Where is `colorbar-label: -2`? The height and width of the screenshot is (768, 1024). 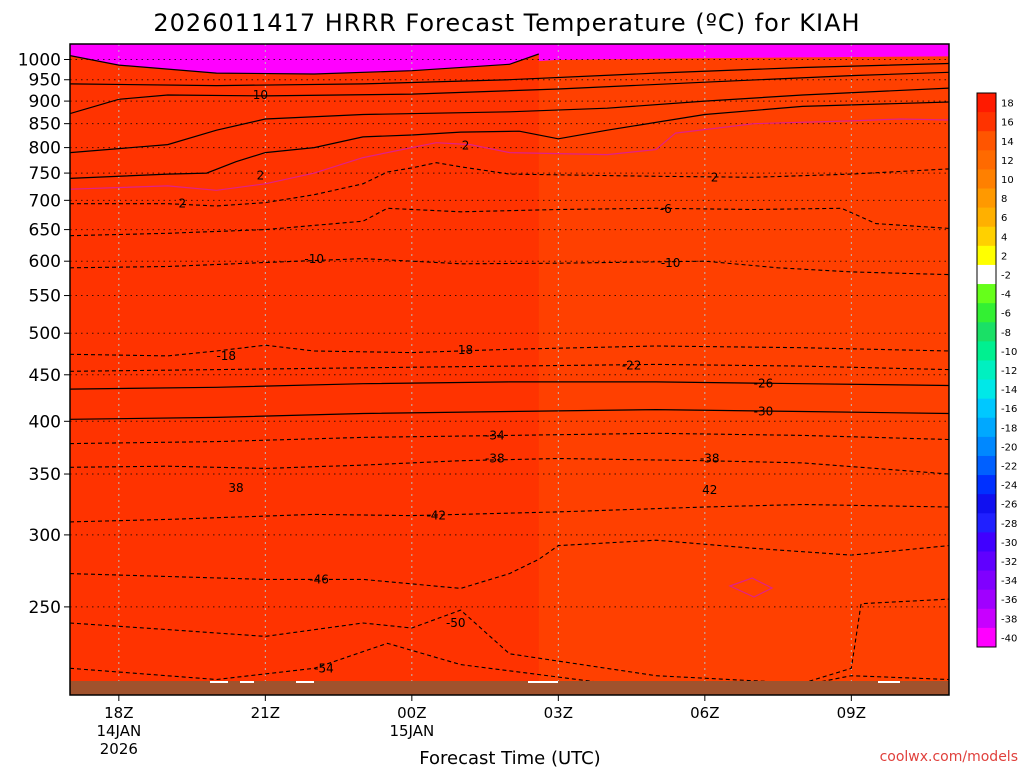 colorbar-label: -2 is located at coordinates (1006, 275).